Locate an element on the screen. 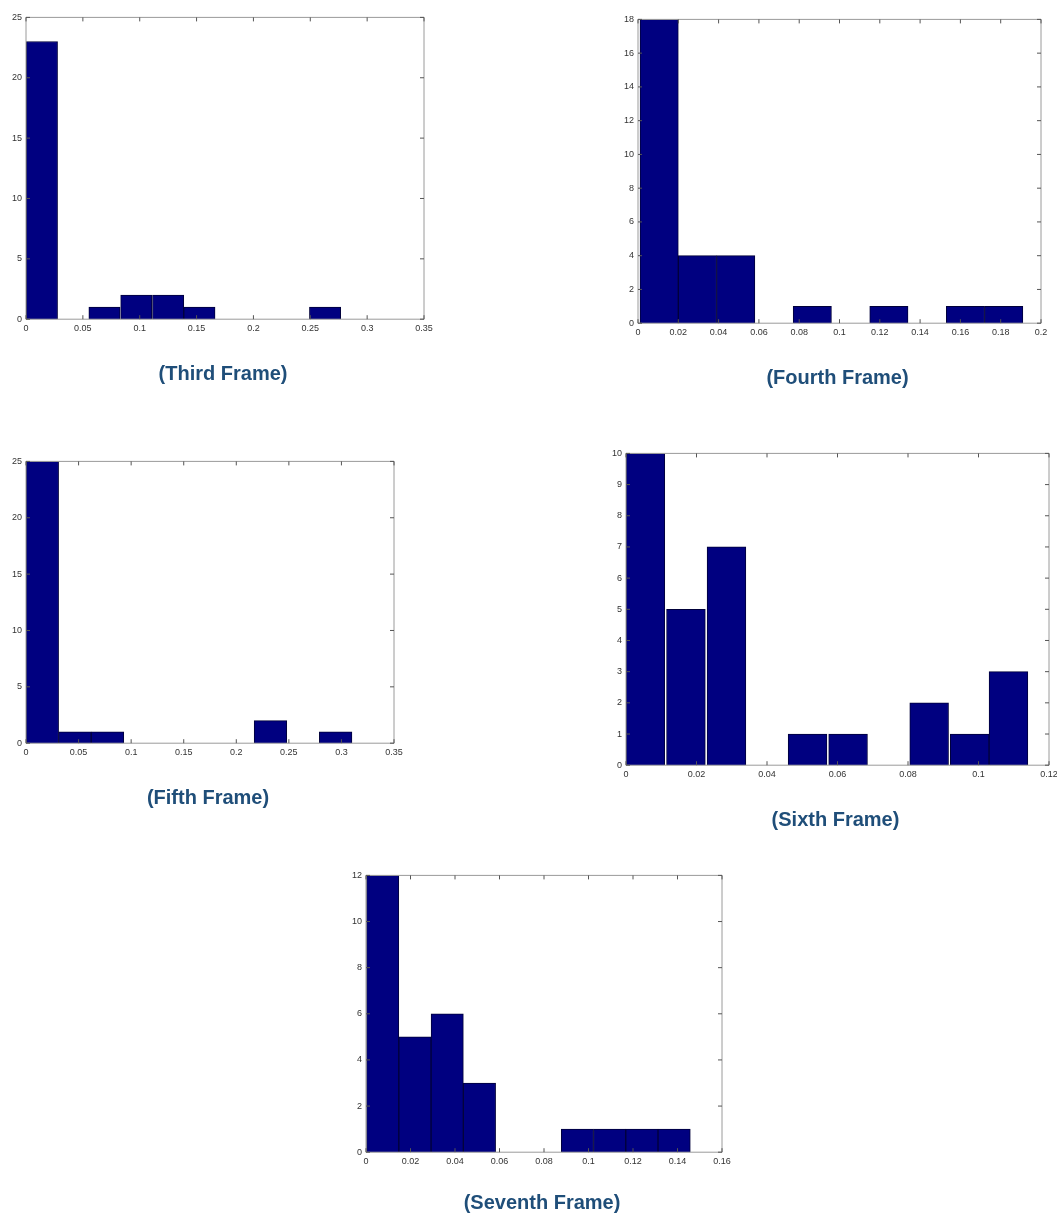 Image resolution: width=1057 pixels, height=1230 pixels. y-tick-label: 16 is located at coordinates (629, 52).